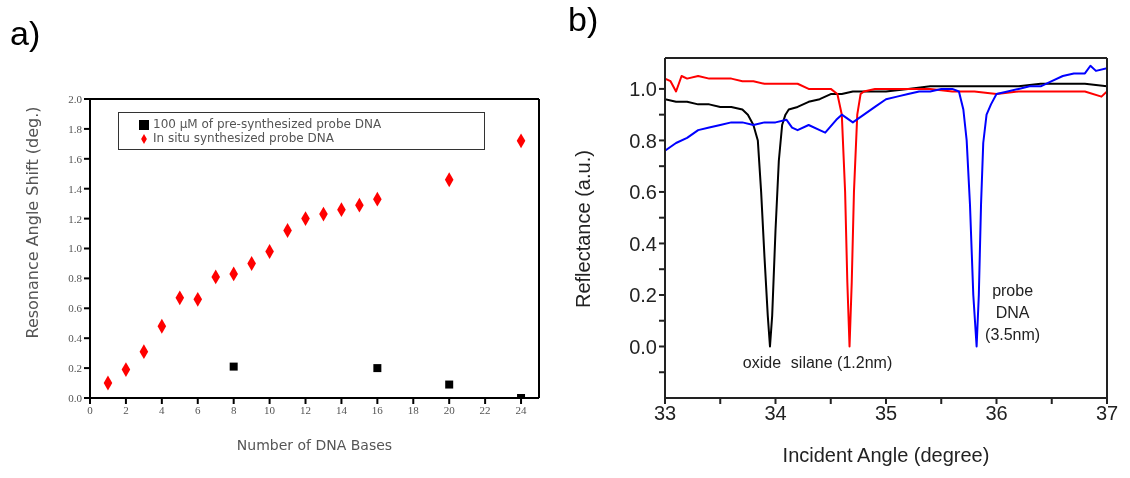  Describe the element at coordinates (1013, 313) in the screenshot. I see `annotation: probe DNA (3.5nm)` at that location.